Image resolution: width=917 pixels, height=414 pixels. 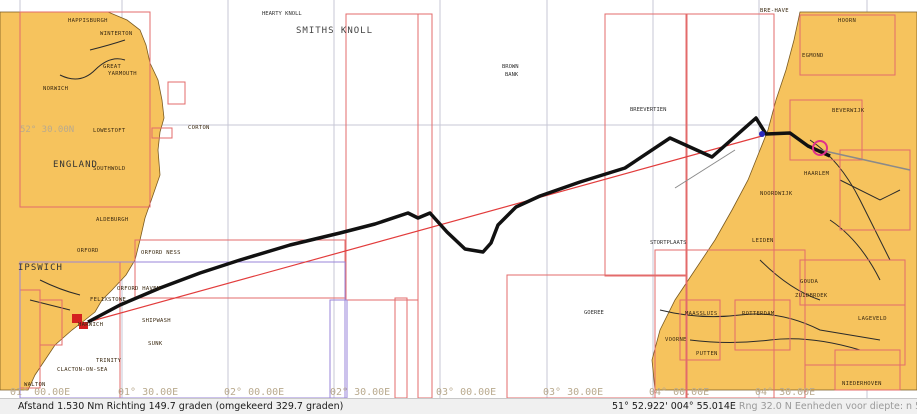 What do you see at coordinates (90, 325) in the screenshot?
I see `svg-text: HARWICH` at bounding box center [90, 325].